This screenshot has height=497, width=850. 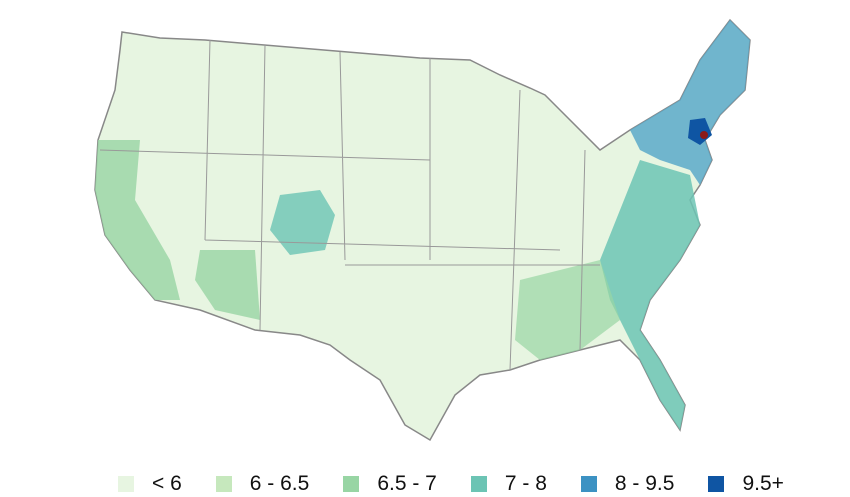 What do you see at coordinates (302, 222) in the screenshot?
I see `colorado-region` at bounding box center [302, 222].